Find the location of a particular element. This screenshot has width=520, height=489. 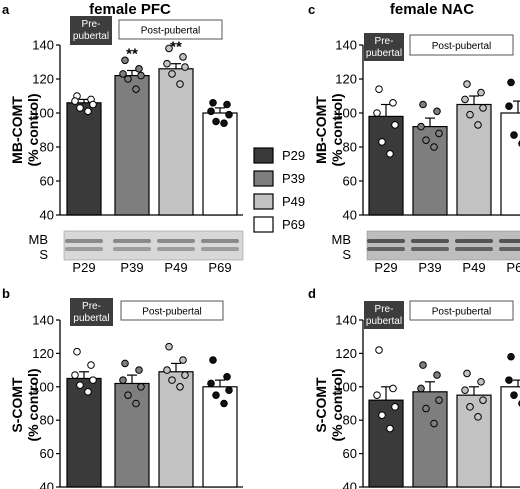

legend-label: P69 is located at coordinates (293, 224).